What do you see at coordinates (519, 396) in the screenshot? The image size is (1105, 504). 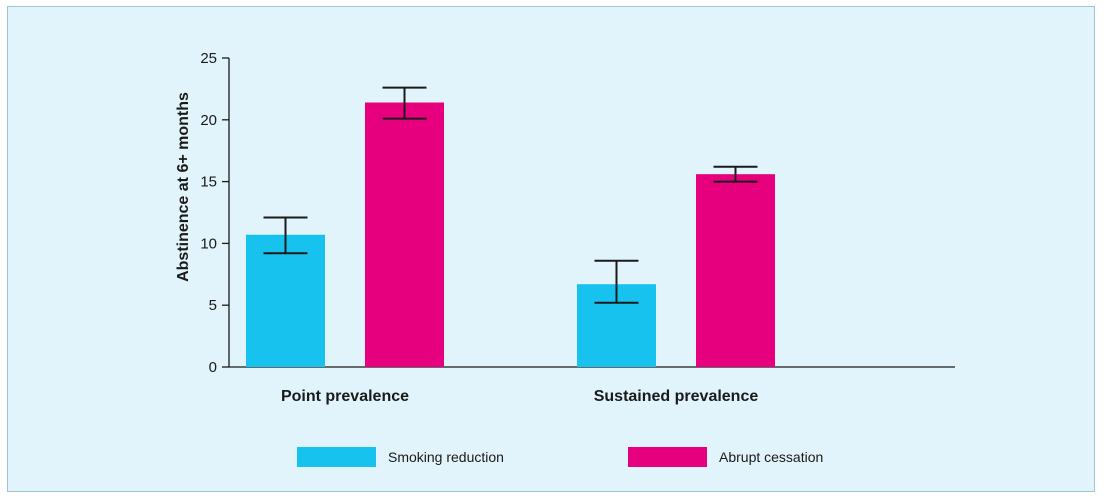 I see `x-axis-categories: Point prevalence Sustained prevalence` at bounding box center [519, 396].